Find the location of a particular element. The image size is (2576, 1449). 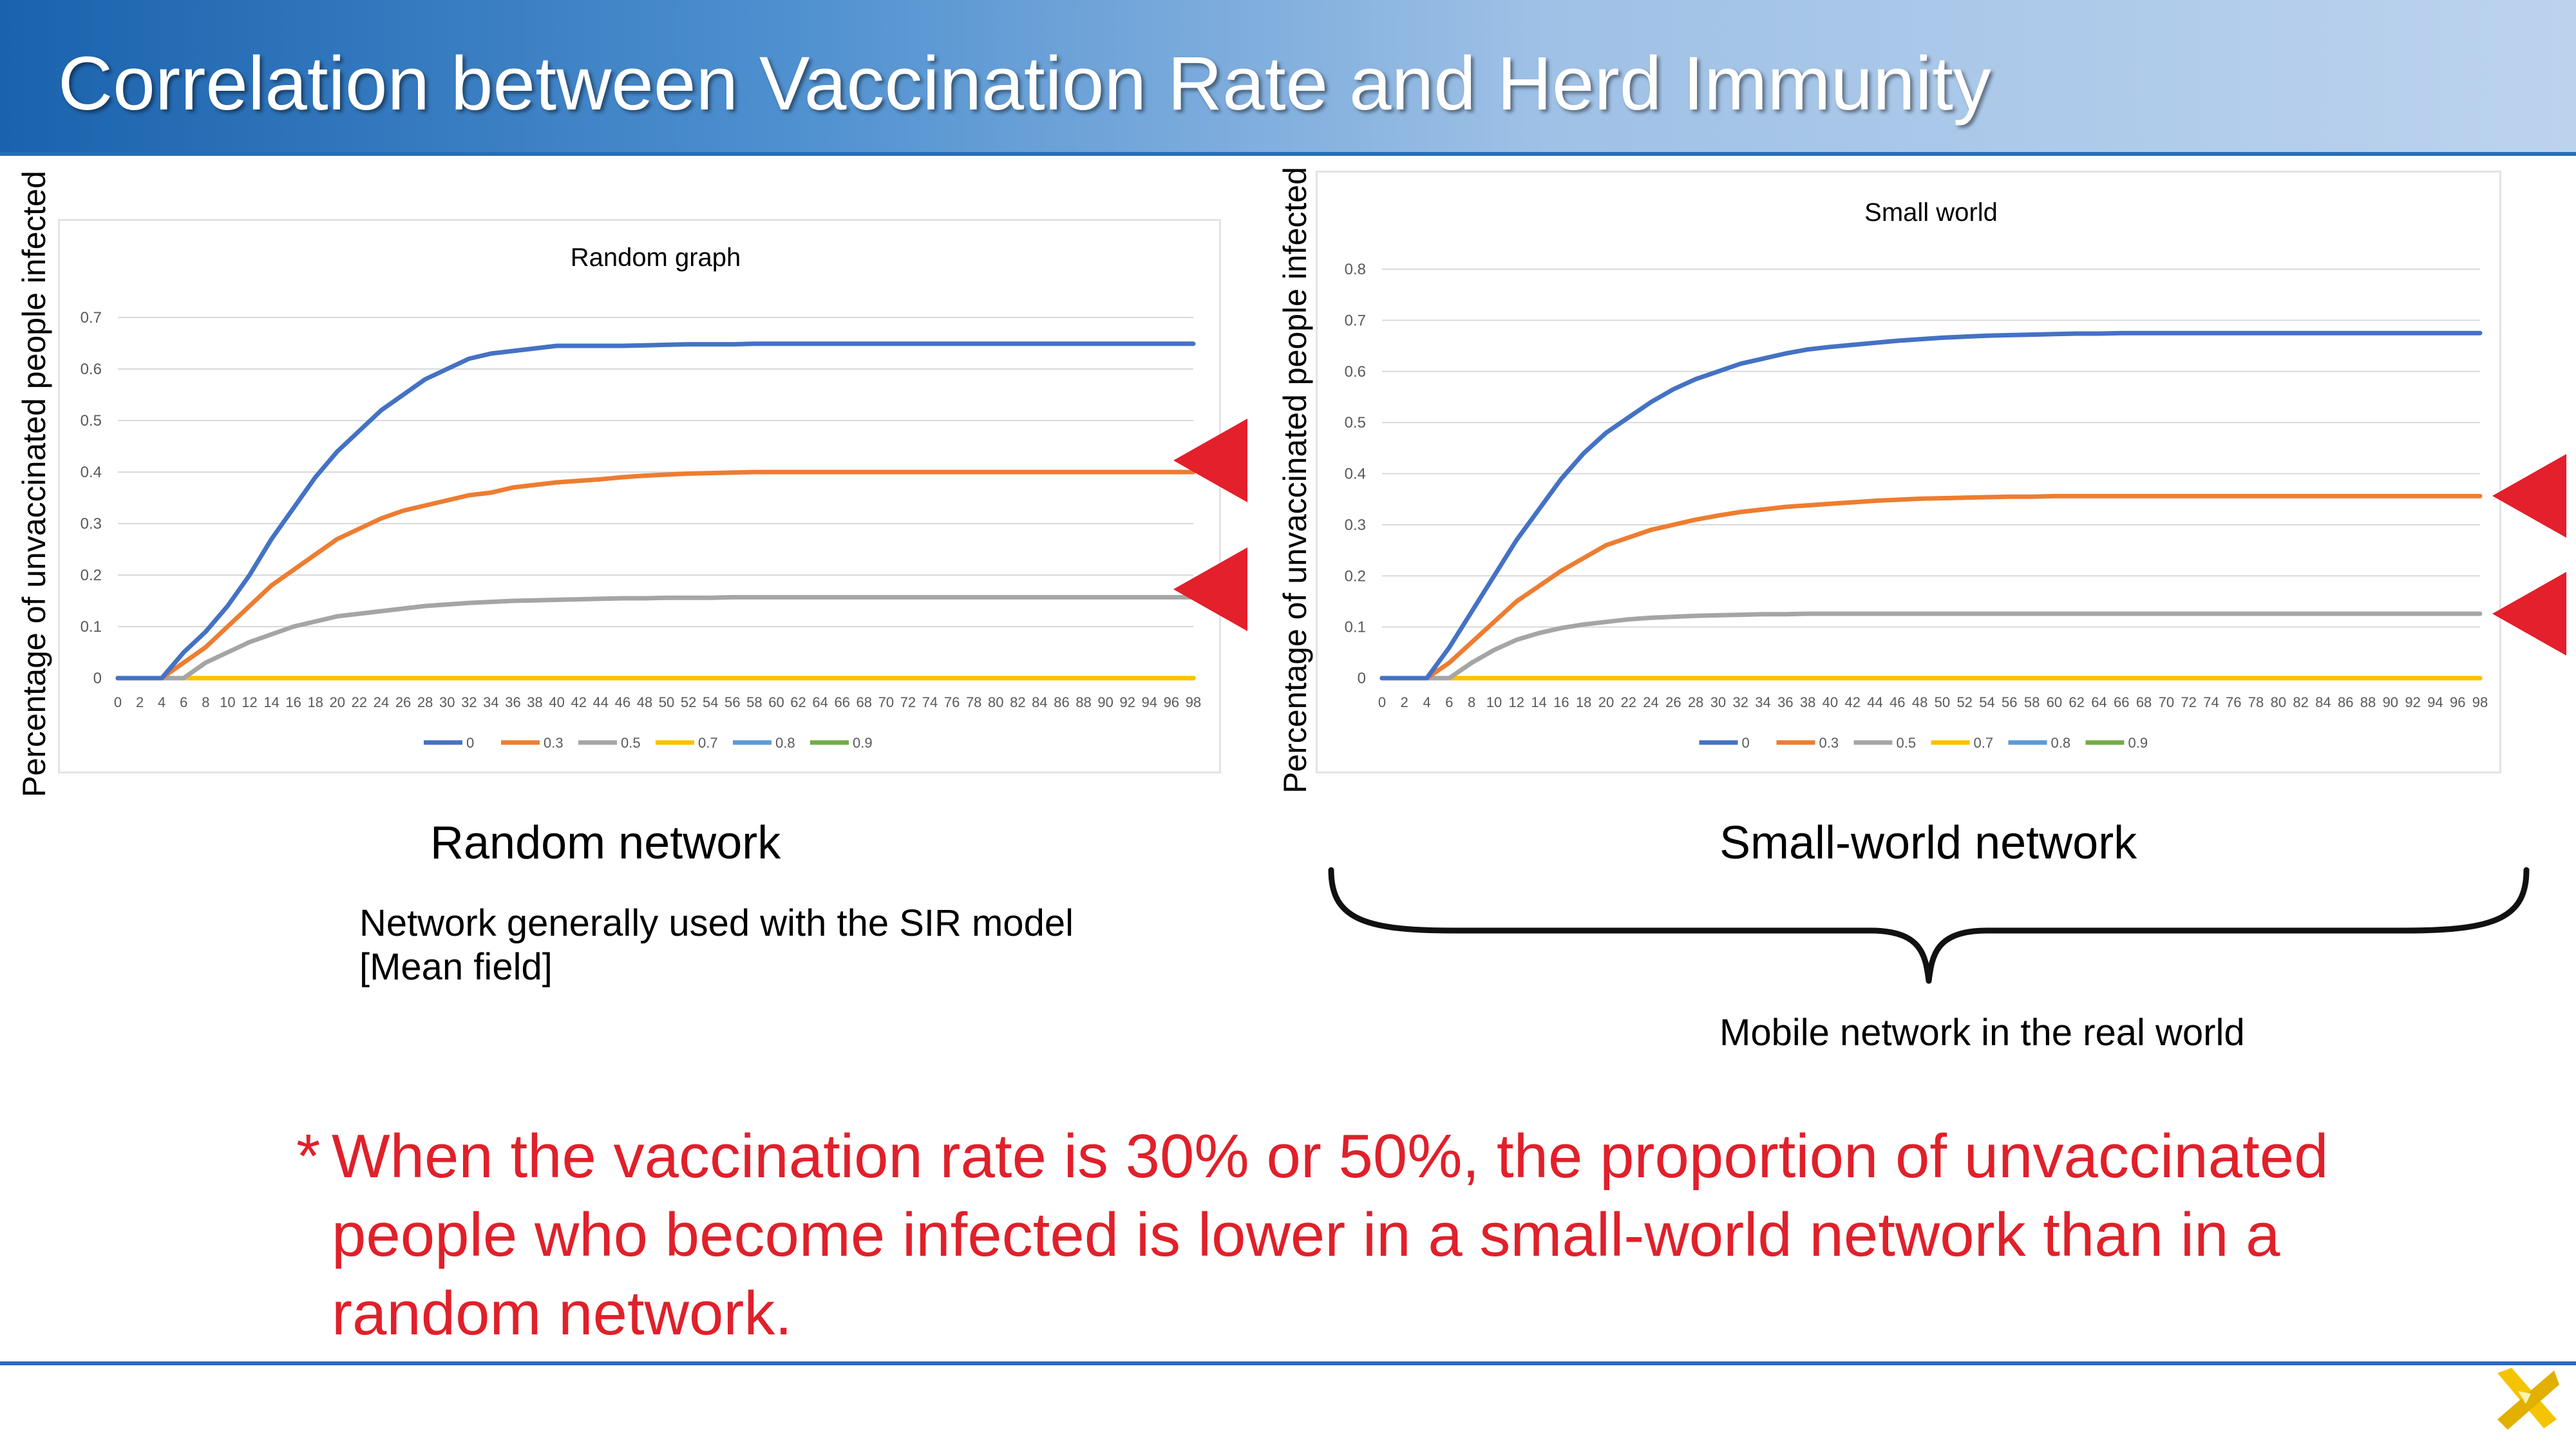

x-tick-label: 64 is located at coordinates (2099, 702).